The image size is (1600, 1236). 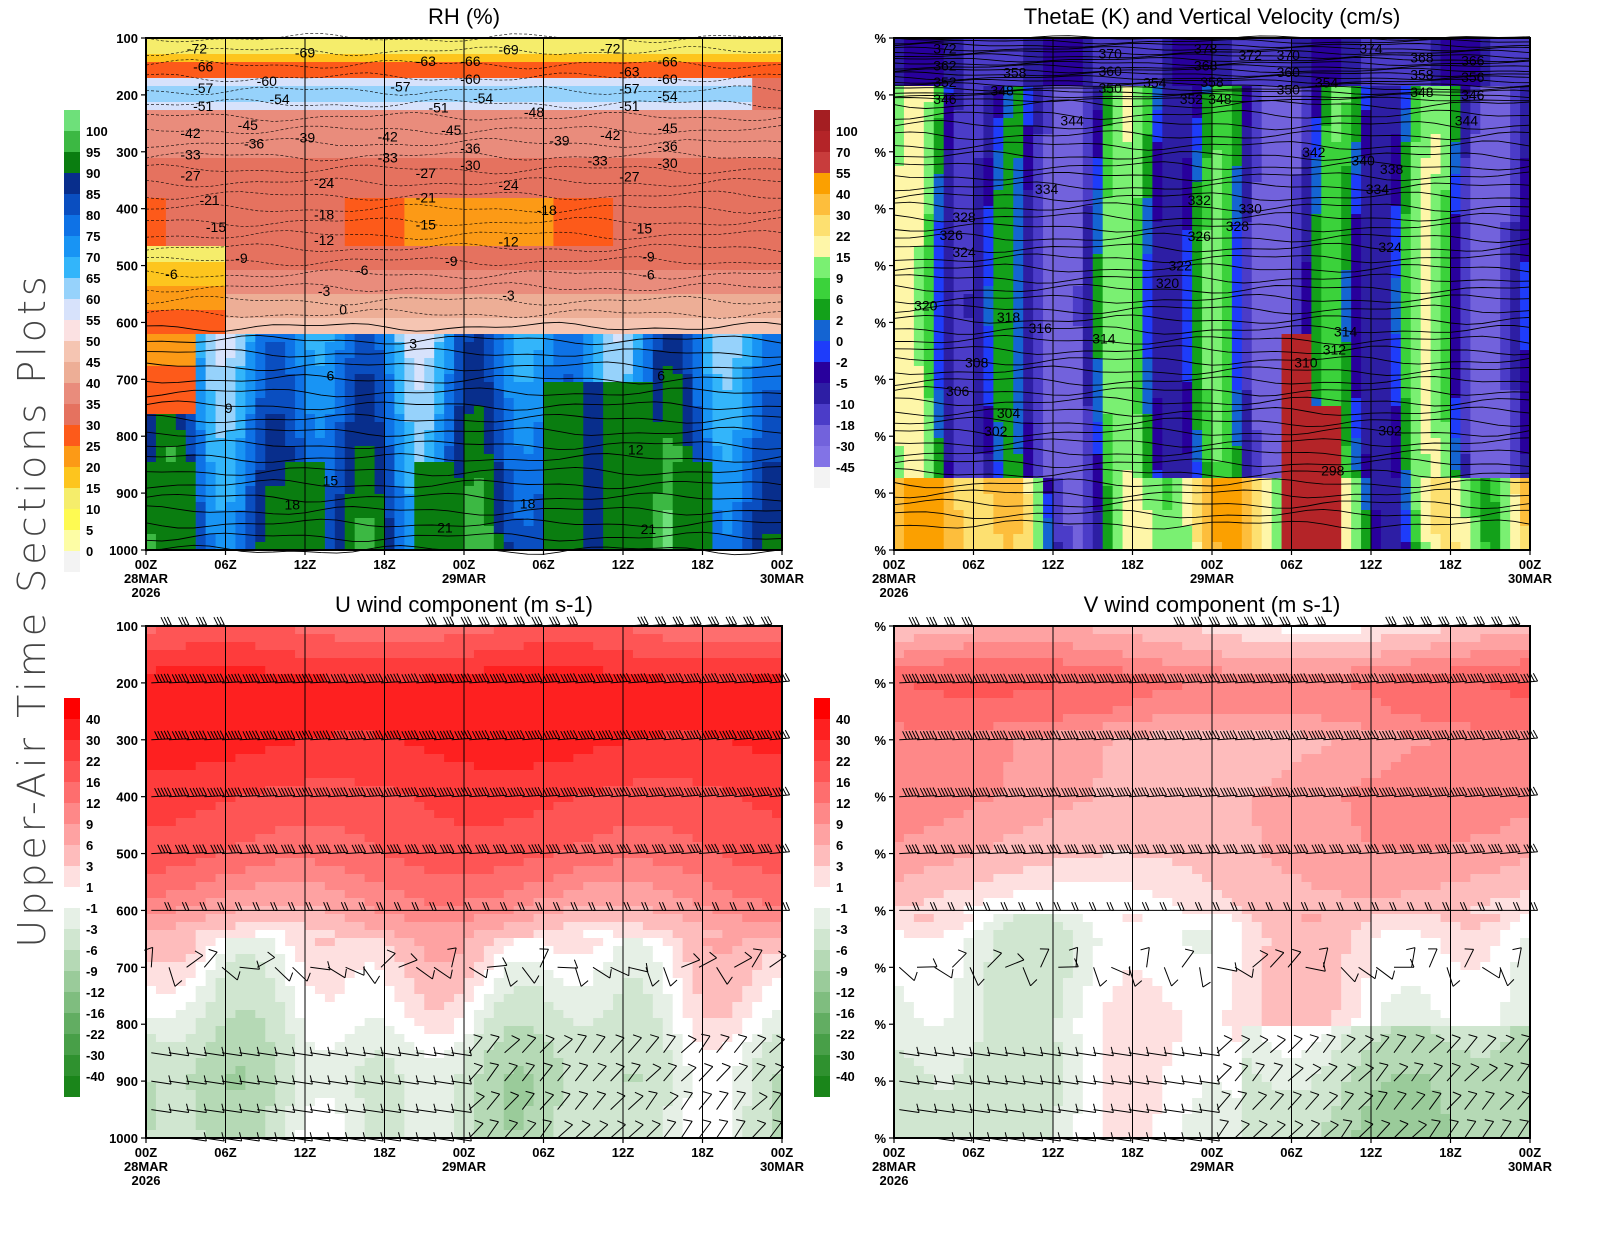 What do you see at coordinates (1053, 564) in the screenshot?
I see `x-tick-label: 12Z` at bounding box center [1053, 564].